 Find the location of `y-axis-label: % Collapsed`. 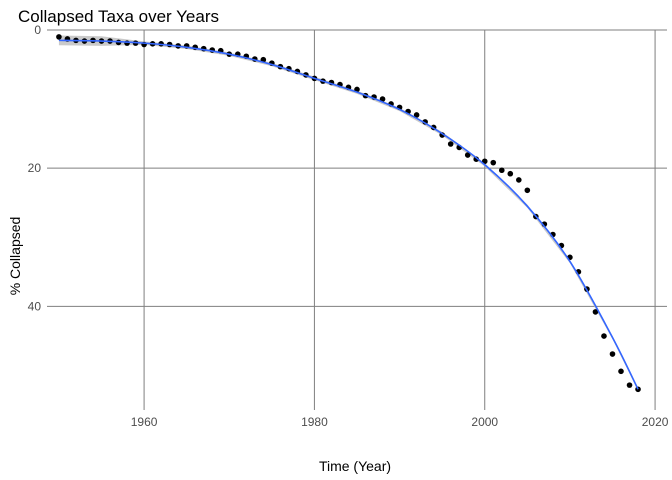

y-axis-label: % Collapsed is located at coordinates (15, 256).